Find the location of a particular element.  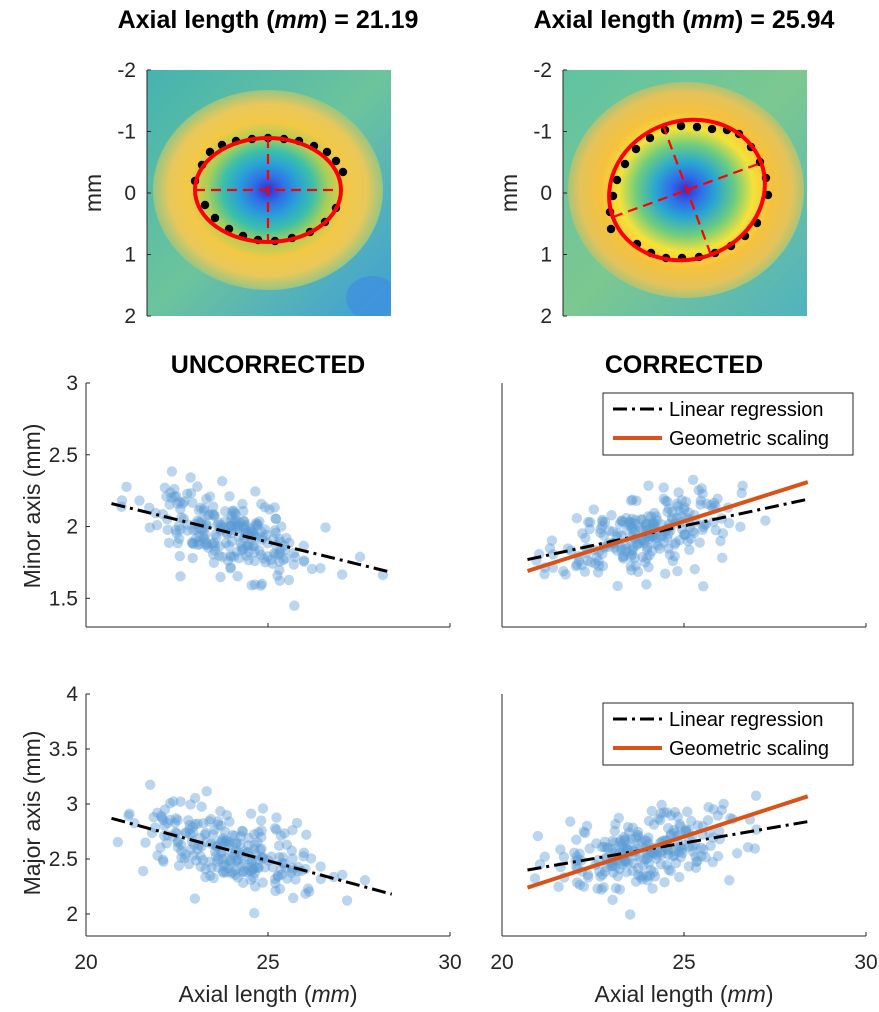

legend-linear-label: Linear regression is located at coordinates (746, 720).